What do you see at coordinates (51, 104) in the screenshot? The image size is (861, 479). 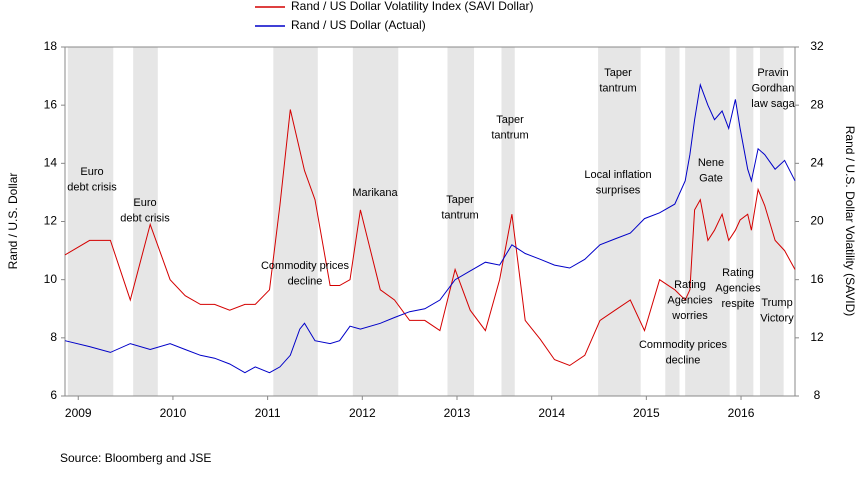 I see `y-tick-label: 16` at bounding box center [51, 104].